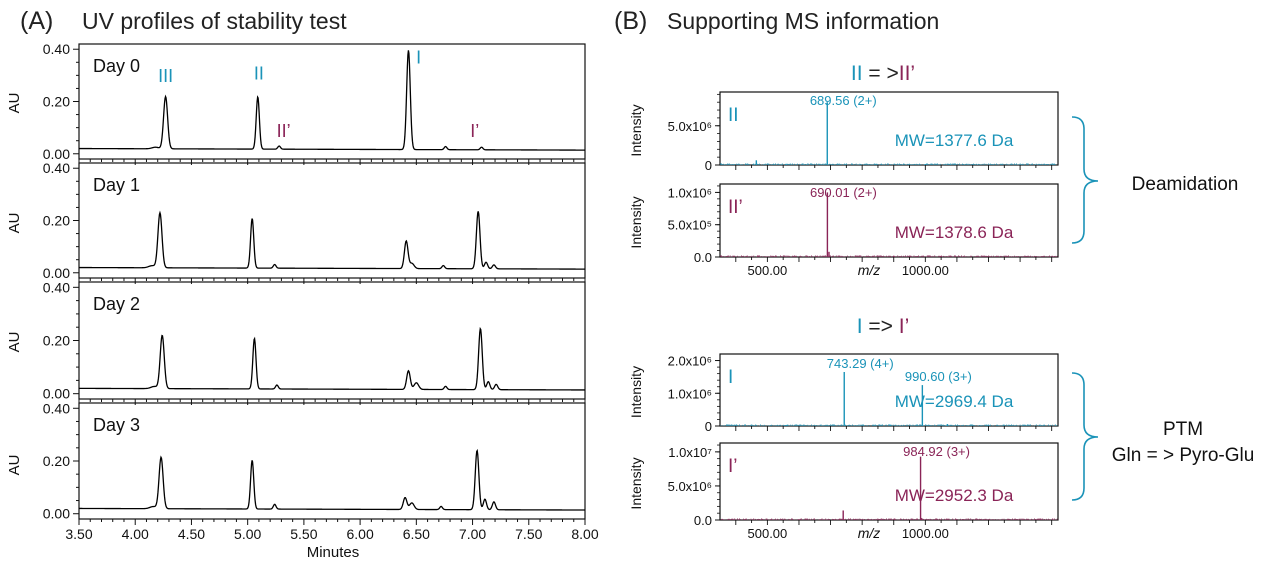 Image resolution: width=1280 pixels, height=568 pixels. Describe the element at coordinates (116, 185) in the screenshot. I see `uv-day-label-1: Day 1` at that location.